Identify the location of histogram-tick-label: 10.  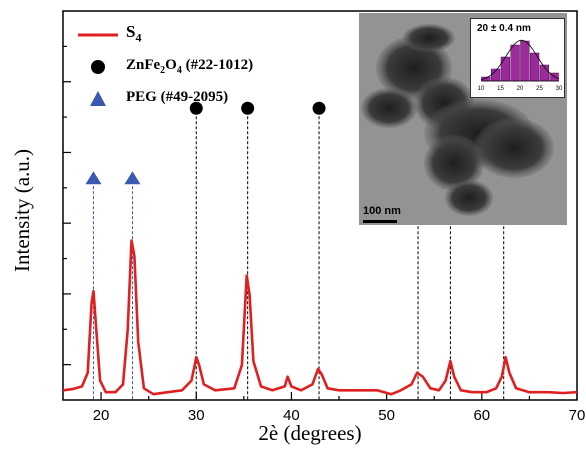
(481, 89).